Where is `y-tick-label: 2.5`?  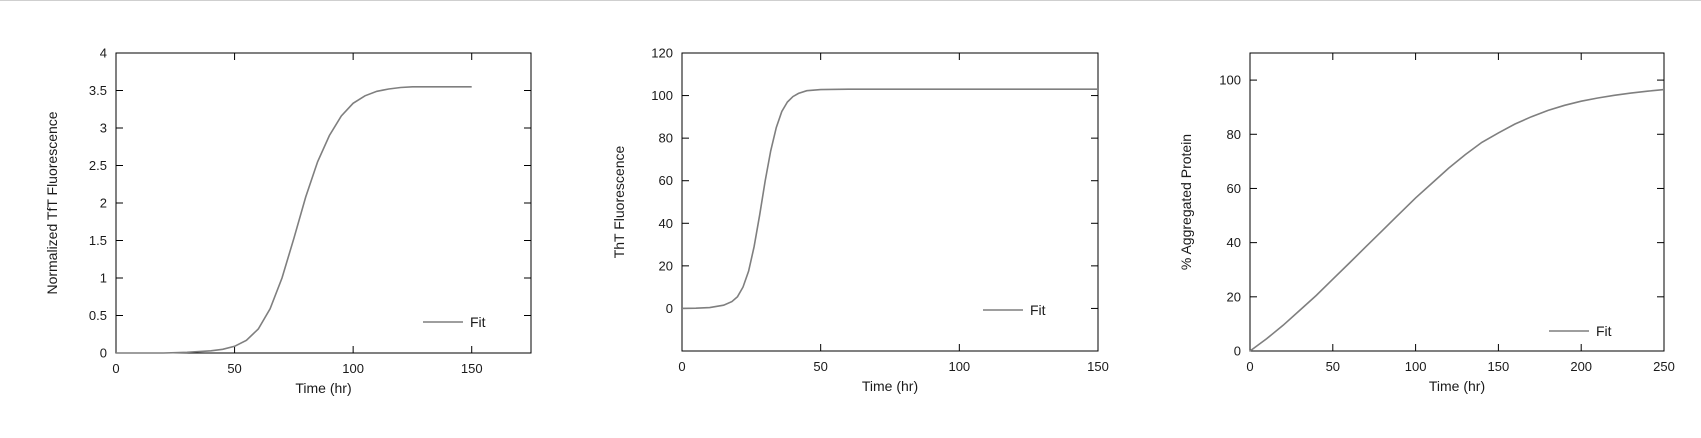
y-tick-label: 2.5 is located at coordinates (98, 165).